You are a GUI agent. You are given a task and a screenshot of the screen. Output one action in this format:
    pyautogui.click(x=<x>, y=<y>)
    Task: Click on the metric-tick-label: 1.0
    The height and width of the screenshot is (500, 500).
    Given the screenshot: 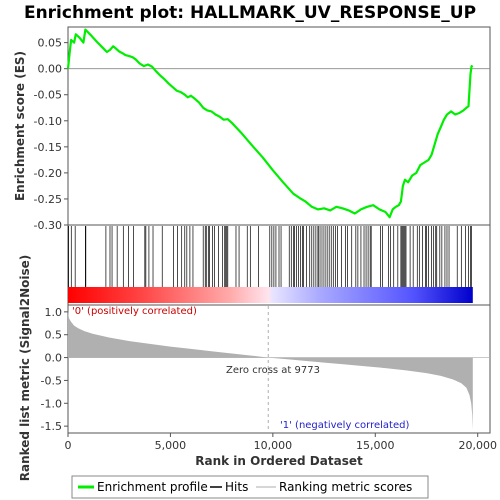 What is the action you would take?
    pyautogui.click(x=54, y=312)
    